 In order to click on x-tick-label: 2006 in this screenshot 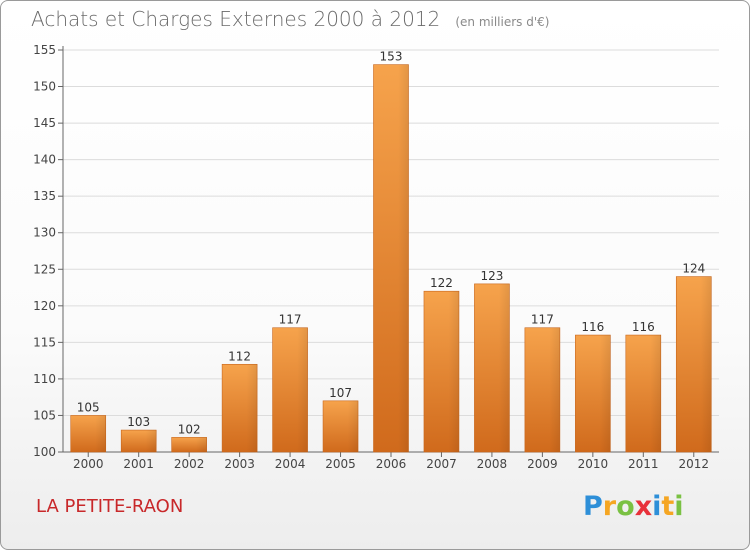, I will do `click(391, 464)`.